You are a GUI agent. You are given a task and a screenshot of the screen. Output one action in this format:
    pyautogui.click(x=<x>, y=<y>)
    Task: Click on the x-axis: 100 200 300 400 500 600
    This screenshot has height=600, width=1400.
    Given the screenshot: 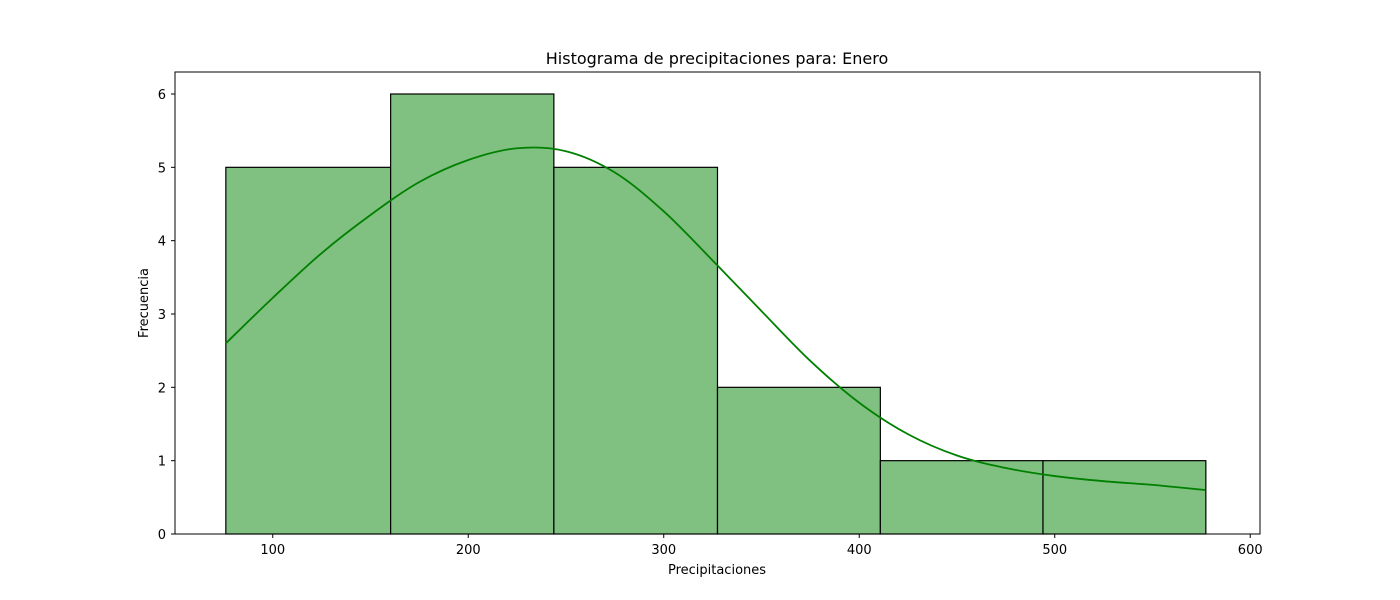 What is the action you would take?
    pyautogui.click(x=761, y=546)
    